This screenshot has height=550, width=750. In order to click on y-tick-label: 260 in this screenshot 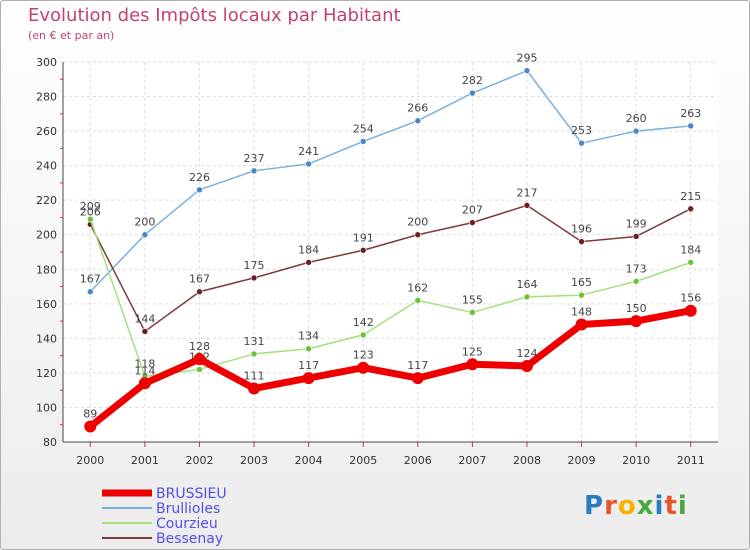, I will do `click(46, 131)`.